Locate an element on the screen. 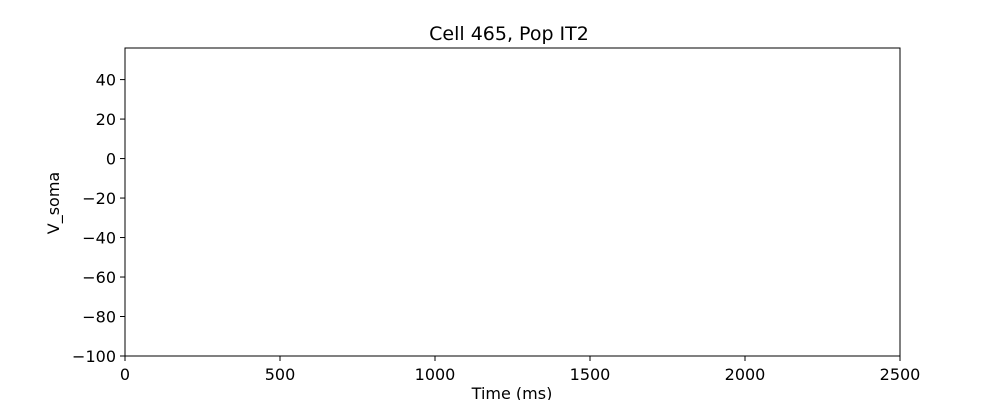  x-tick-label: 2500 is located at coordinates (900, 374).